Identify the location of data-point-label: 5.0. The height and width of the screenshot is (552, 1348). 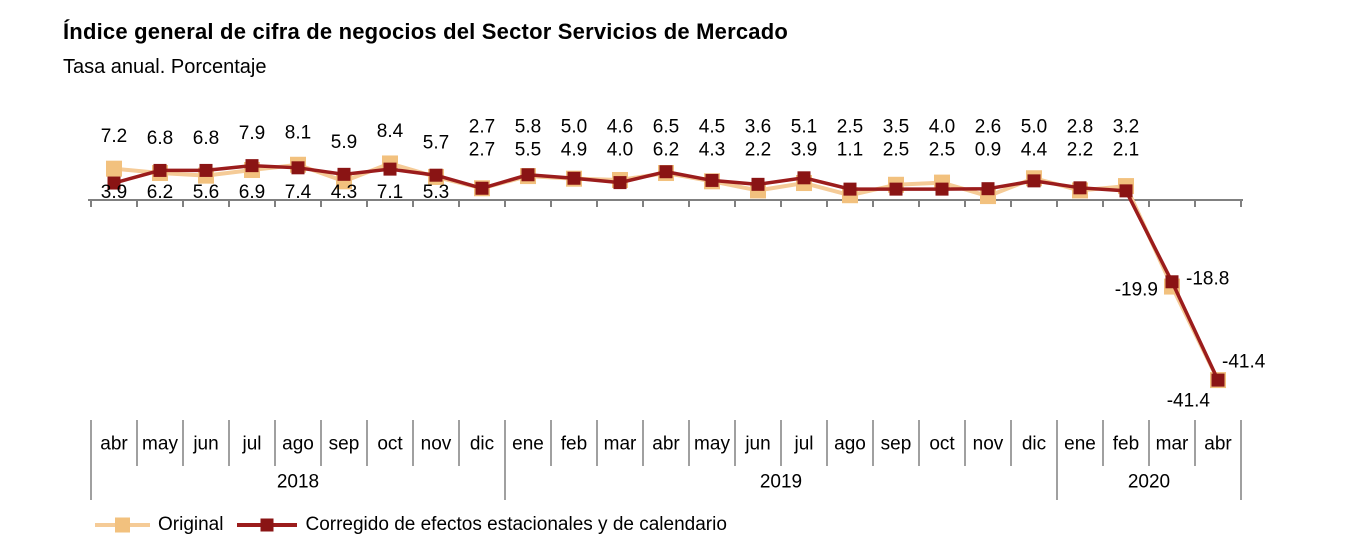
(1034, 127).